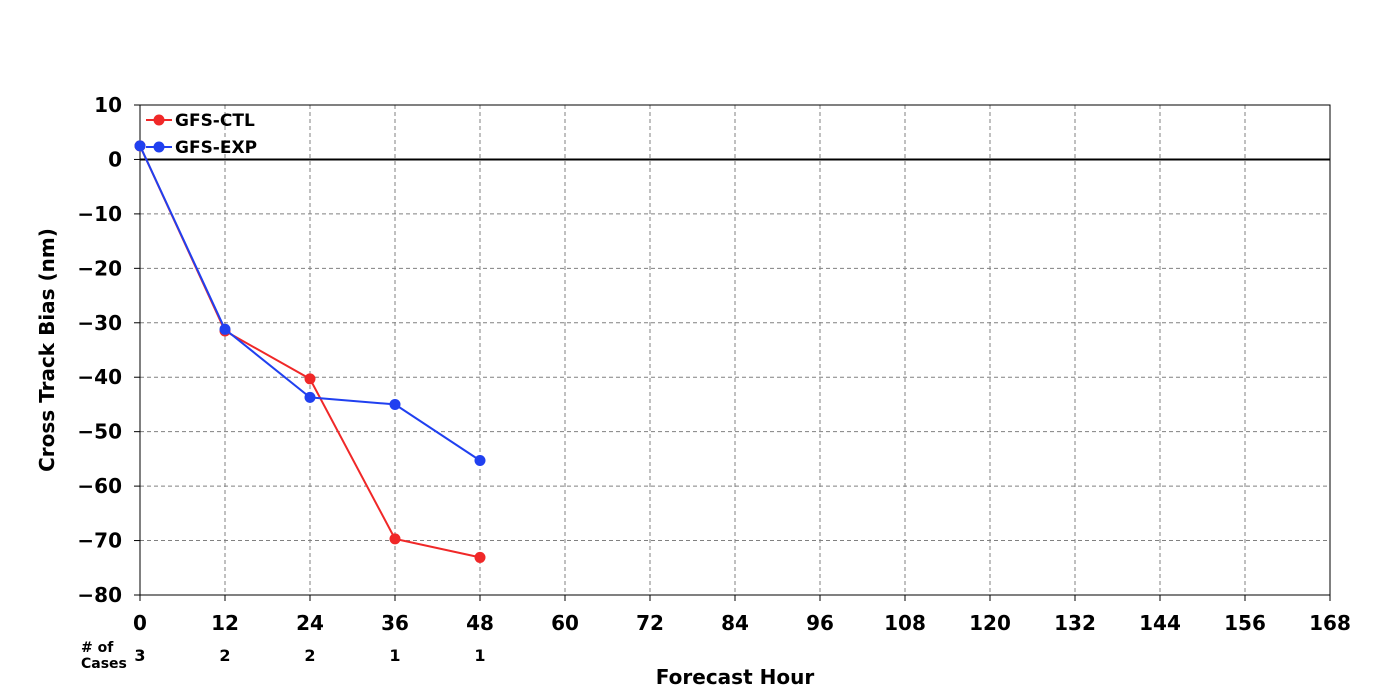 This screenshot has height=700, width=1400. I want to click on series-gfs-exp, so click(310, 303).